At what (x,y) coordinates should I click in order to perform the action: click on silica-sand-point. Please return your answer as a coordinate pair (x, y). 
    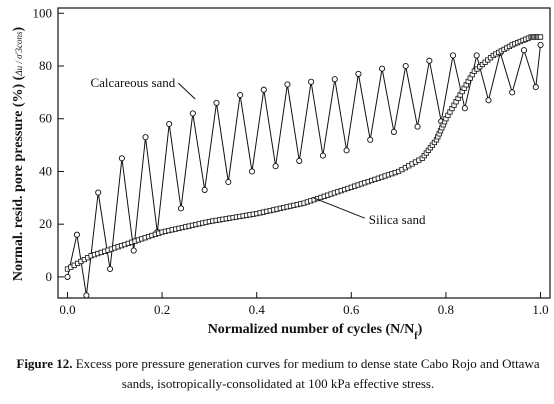
    Looking at the image, I should click on (540, 37).